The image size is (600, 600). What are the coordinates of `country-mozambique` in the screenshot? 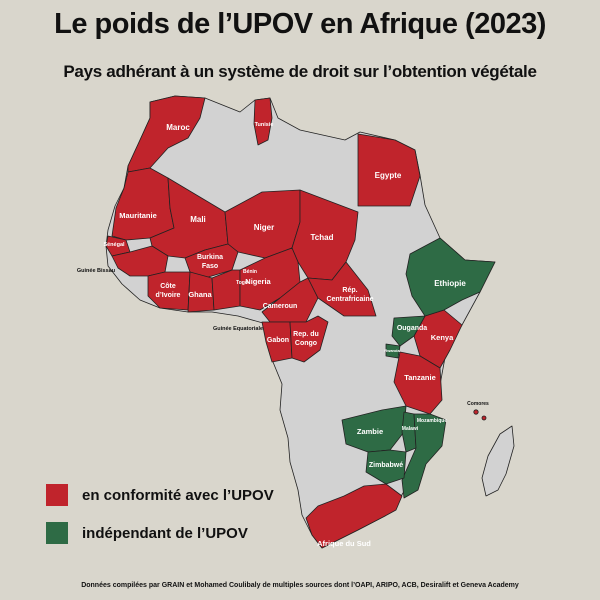 It's located at (424, 456).